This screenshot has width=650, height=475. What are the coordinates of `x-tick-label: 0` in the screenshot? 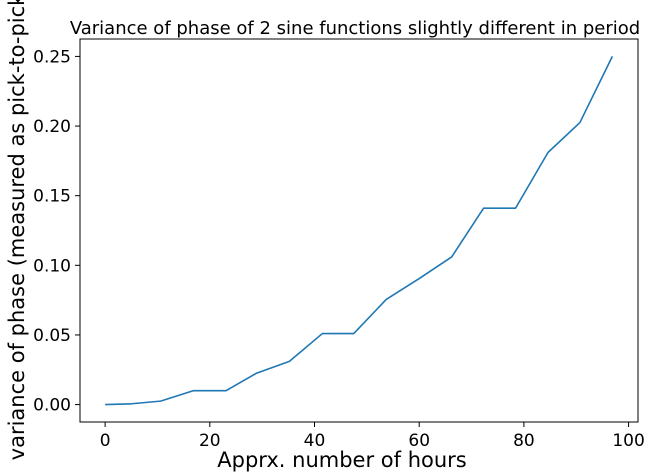 It's located at (105, 441).